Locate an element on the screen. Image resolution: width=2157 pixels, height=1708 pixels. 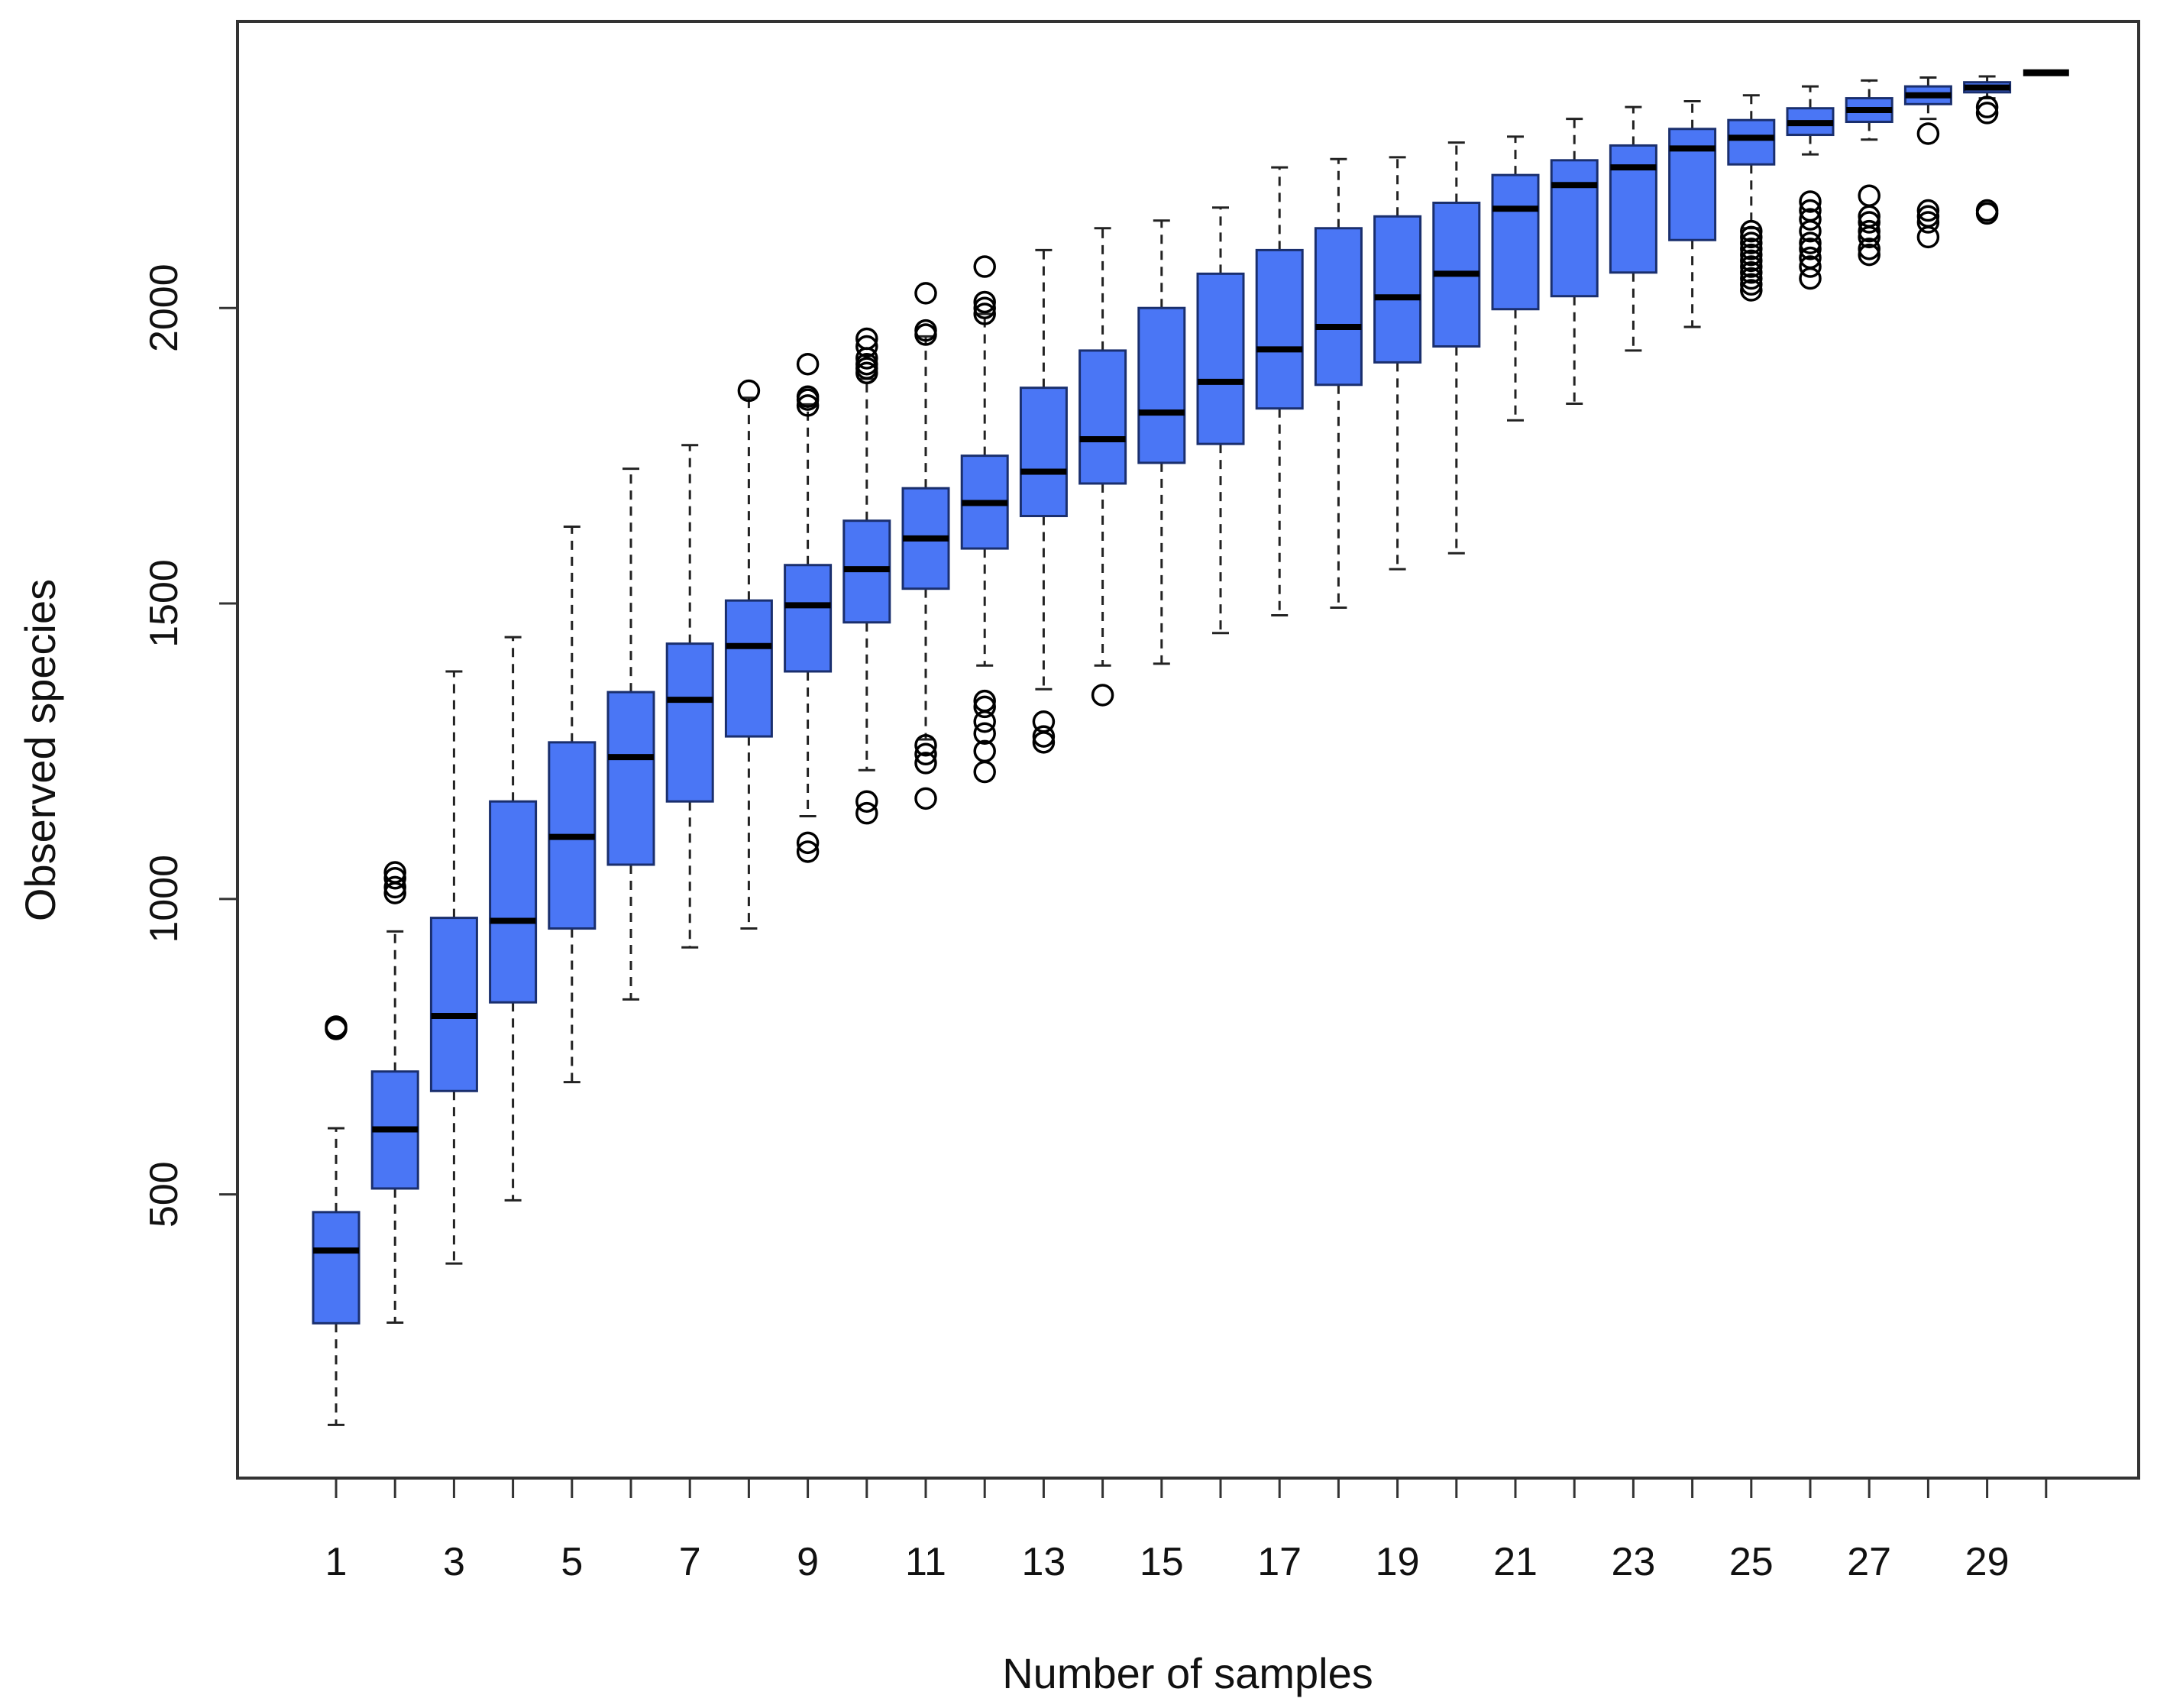
x-tick-label-25: 25 is located at coordinates (1751, 1562).